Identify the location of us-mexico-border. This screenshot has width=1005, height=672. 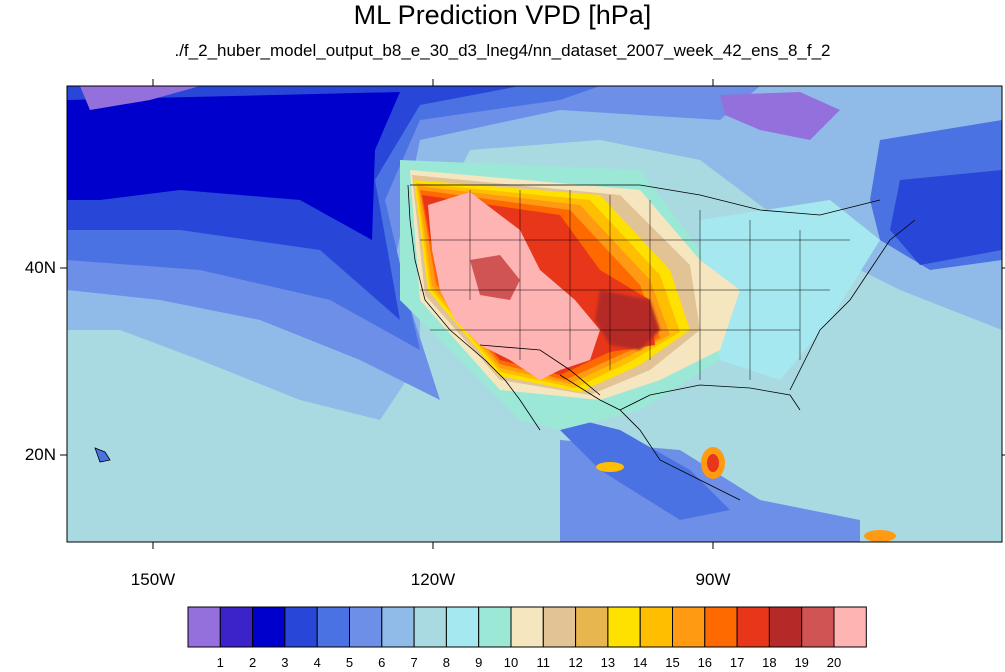
(540, 370).